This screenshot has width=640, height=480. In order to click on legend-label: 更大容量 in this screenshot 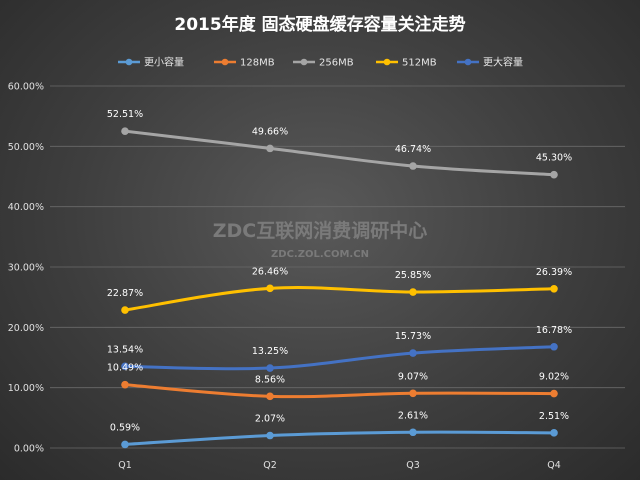, I will do `click(503, 62)`.